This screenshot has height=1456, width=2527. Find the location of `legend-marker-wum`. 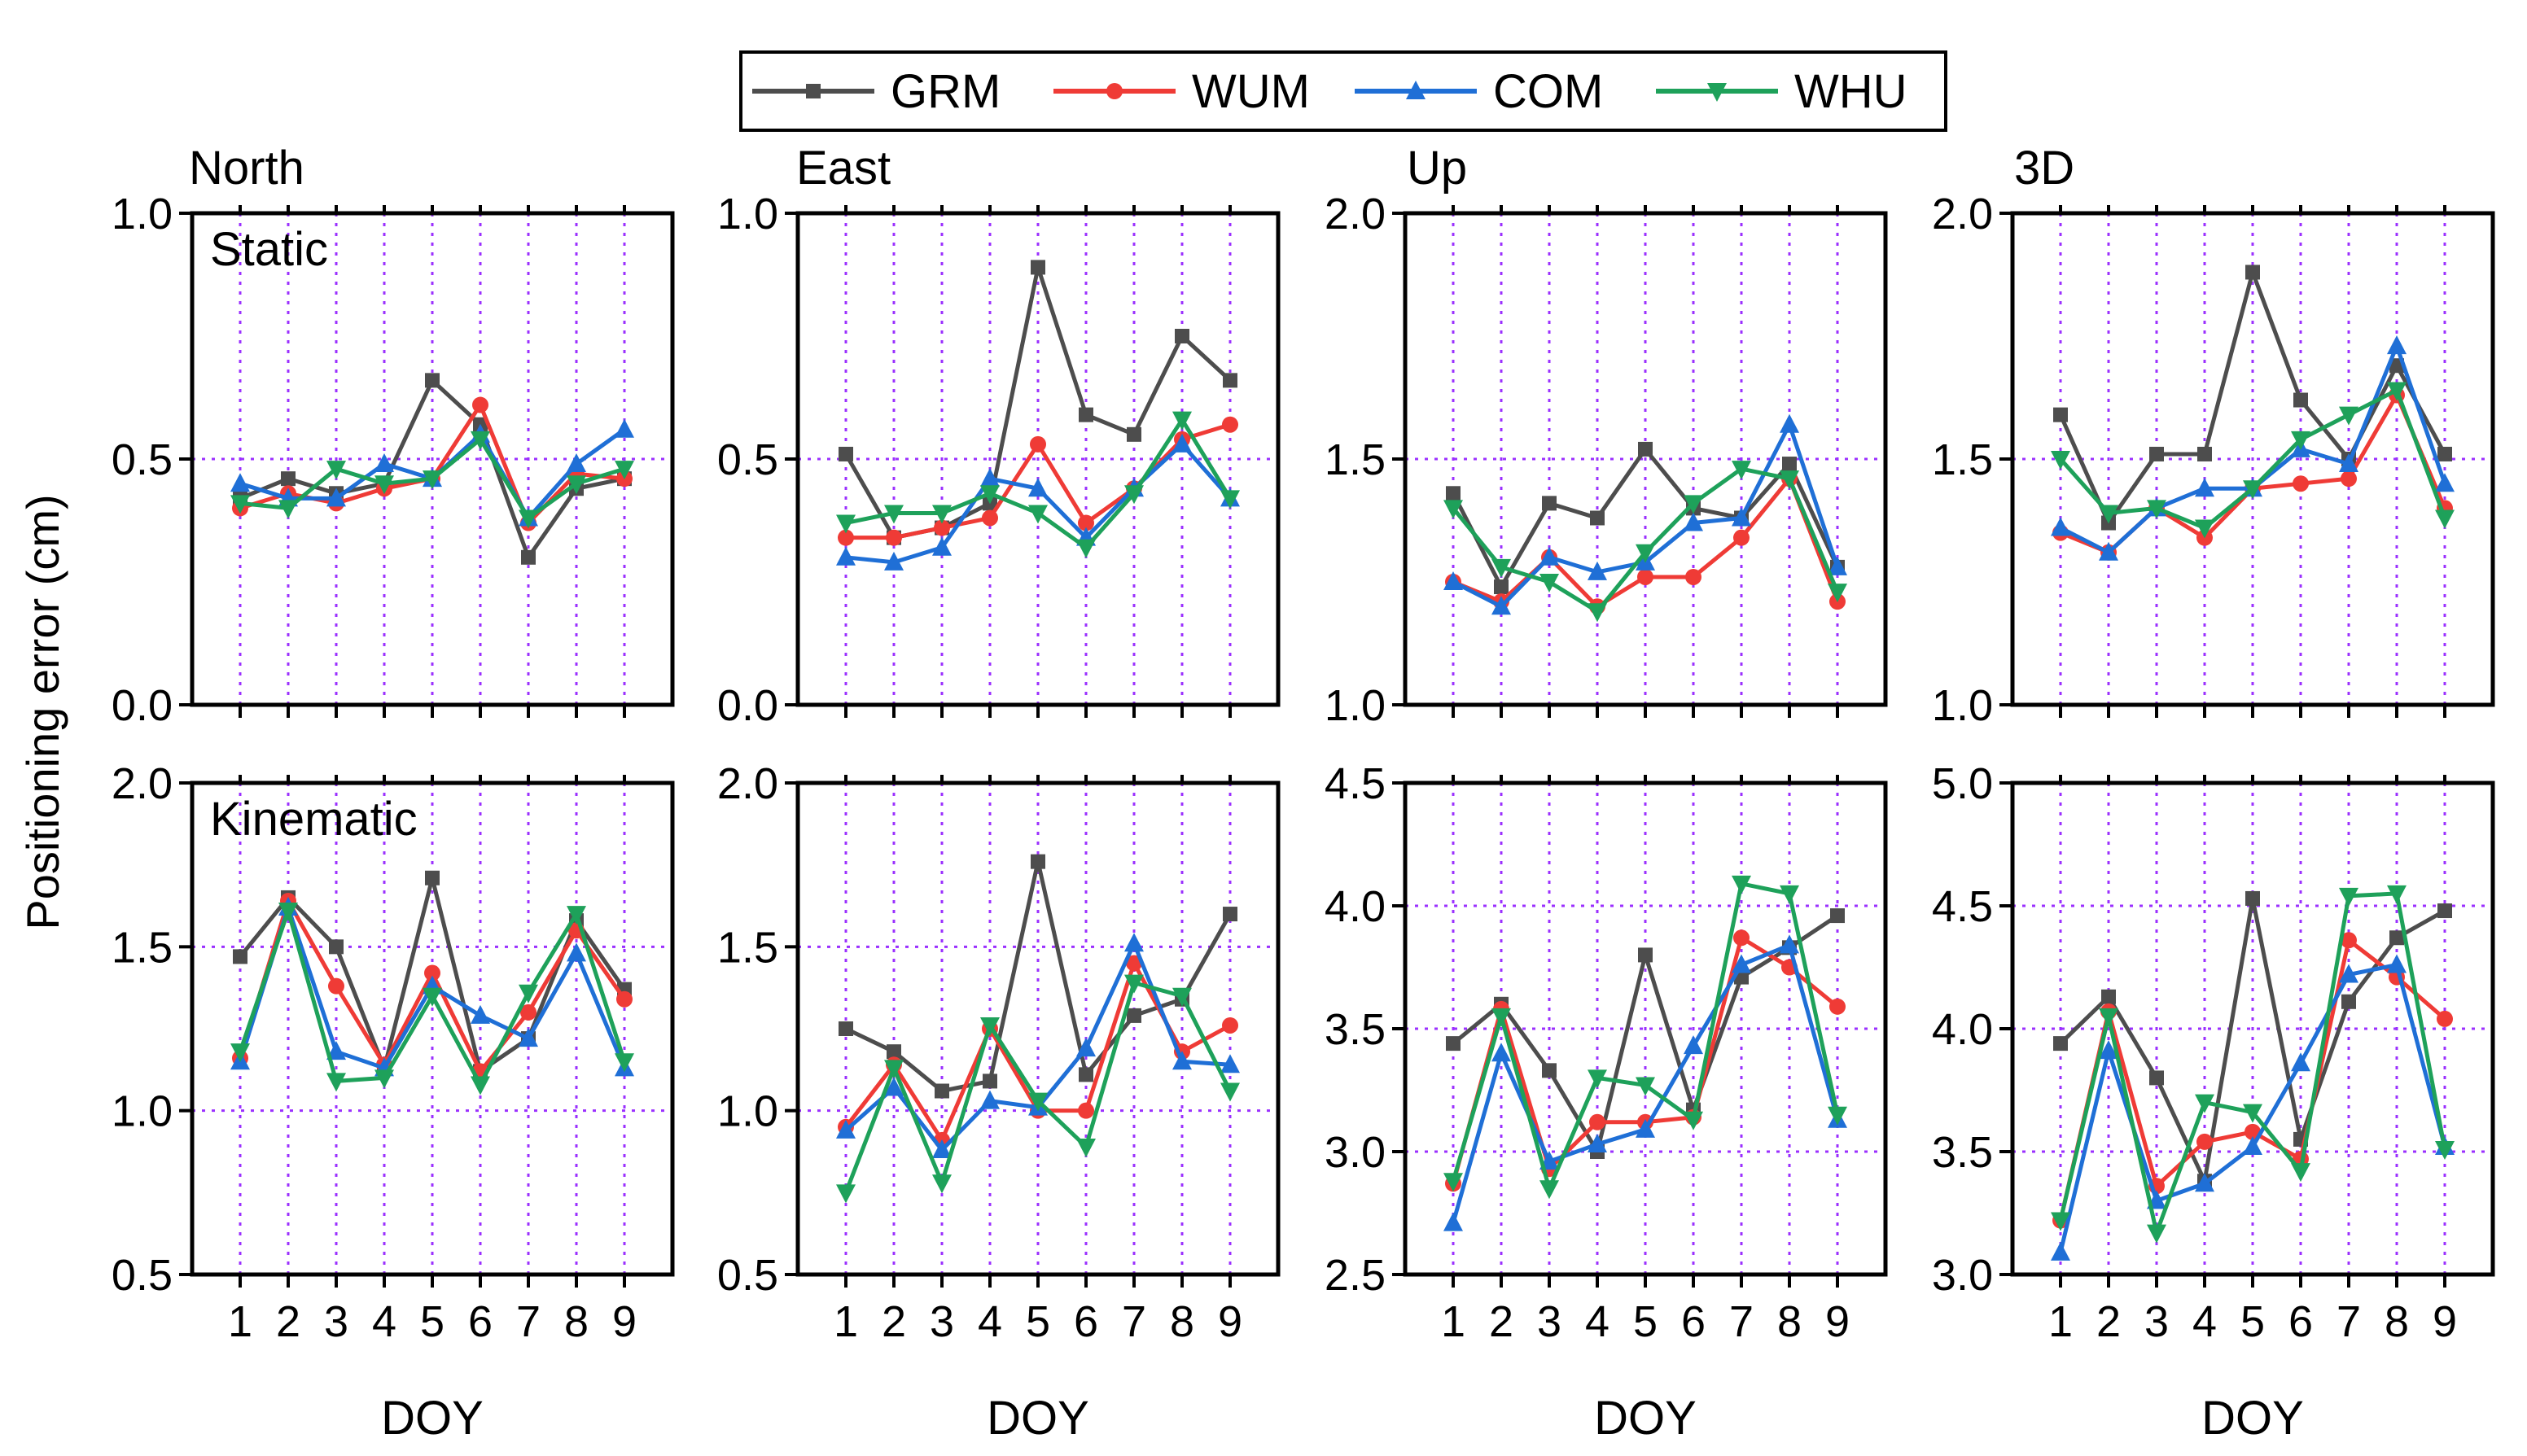

legend-marker-wum is located at coordinates (1115, 91).